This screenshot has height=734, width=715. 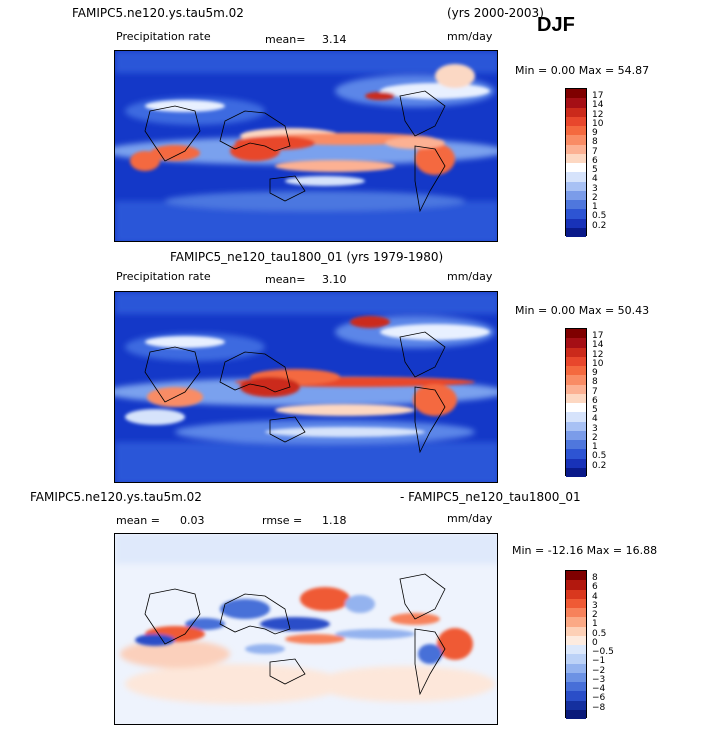 What do you see at coordinates (595, 606) in the screenshot?
I see `panel3-cbar-tick: 3` at bounding box center [595, 606].